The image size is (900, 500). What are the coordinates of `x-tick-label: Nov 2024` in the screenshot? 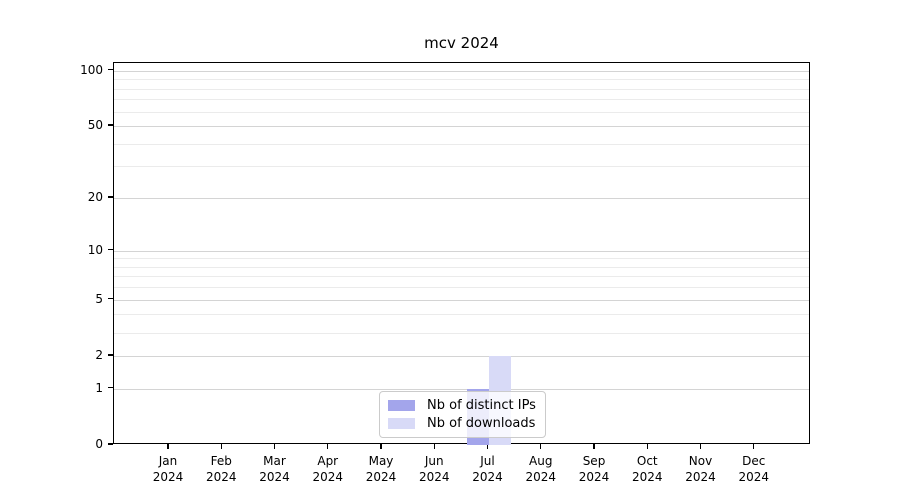 It's located at (701, 469).